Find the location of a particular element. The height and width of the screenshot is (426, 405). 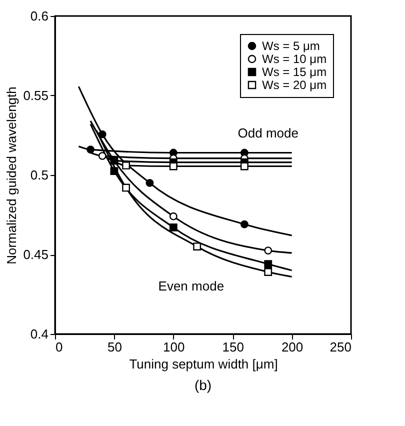

legend-label: Ws = 15 μm is located at coordinates (294, 72).